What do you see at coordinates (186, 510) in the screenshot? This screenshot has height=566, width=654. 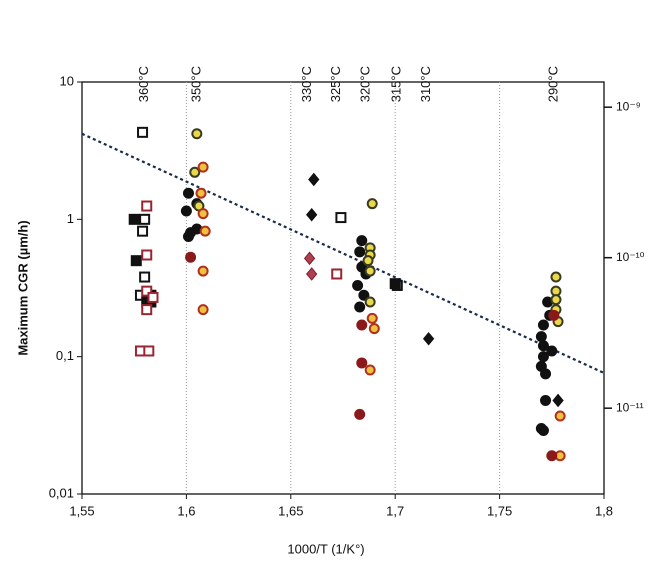 I see `x-tick-label: 1,6` at bounding box center [186, 510].